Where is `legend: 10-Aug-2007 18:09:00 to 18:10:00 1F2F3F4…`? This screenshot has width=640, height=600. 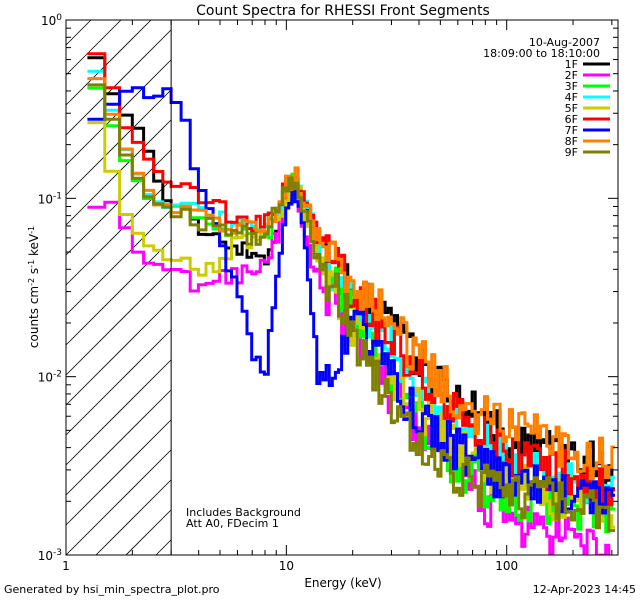
legend: 10-Aug-2007 18:09:00 to 18:10:00 1F2F3F4… is located at coordinates (546, 97).